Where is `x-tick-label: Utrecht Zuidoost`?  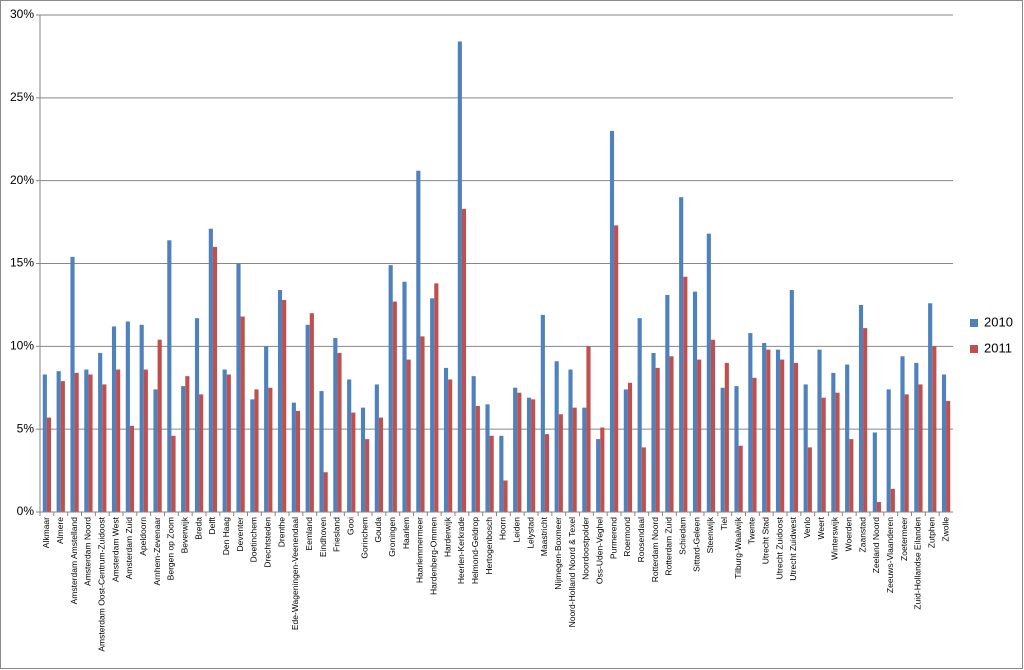 x-tick-label: Utrecht Zuidoost is located at coordinates (779, 547).